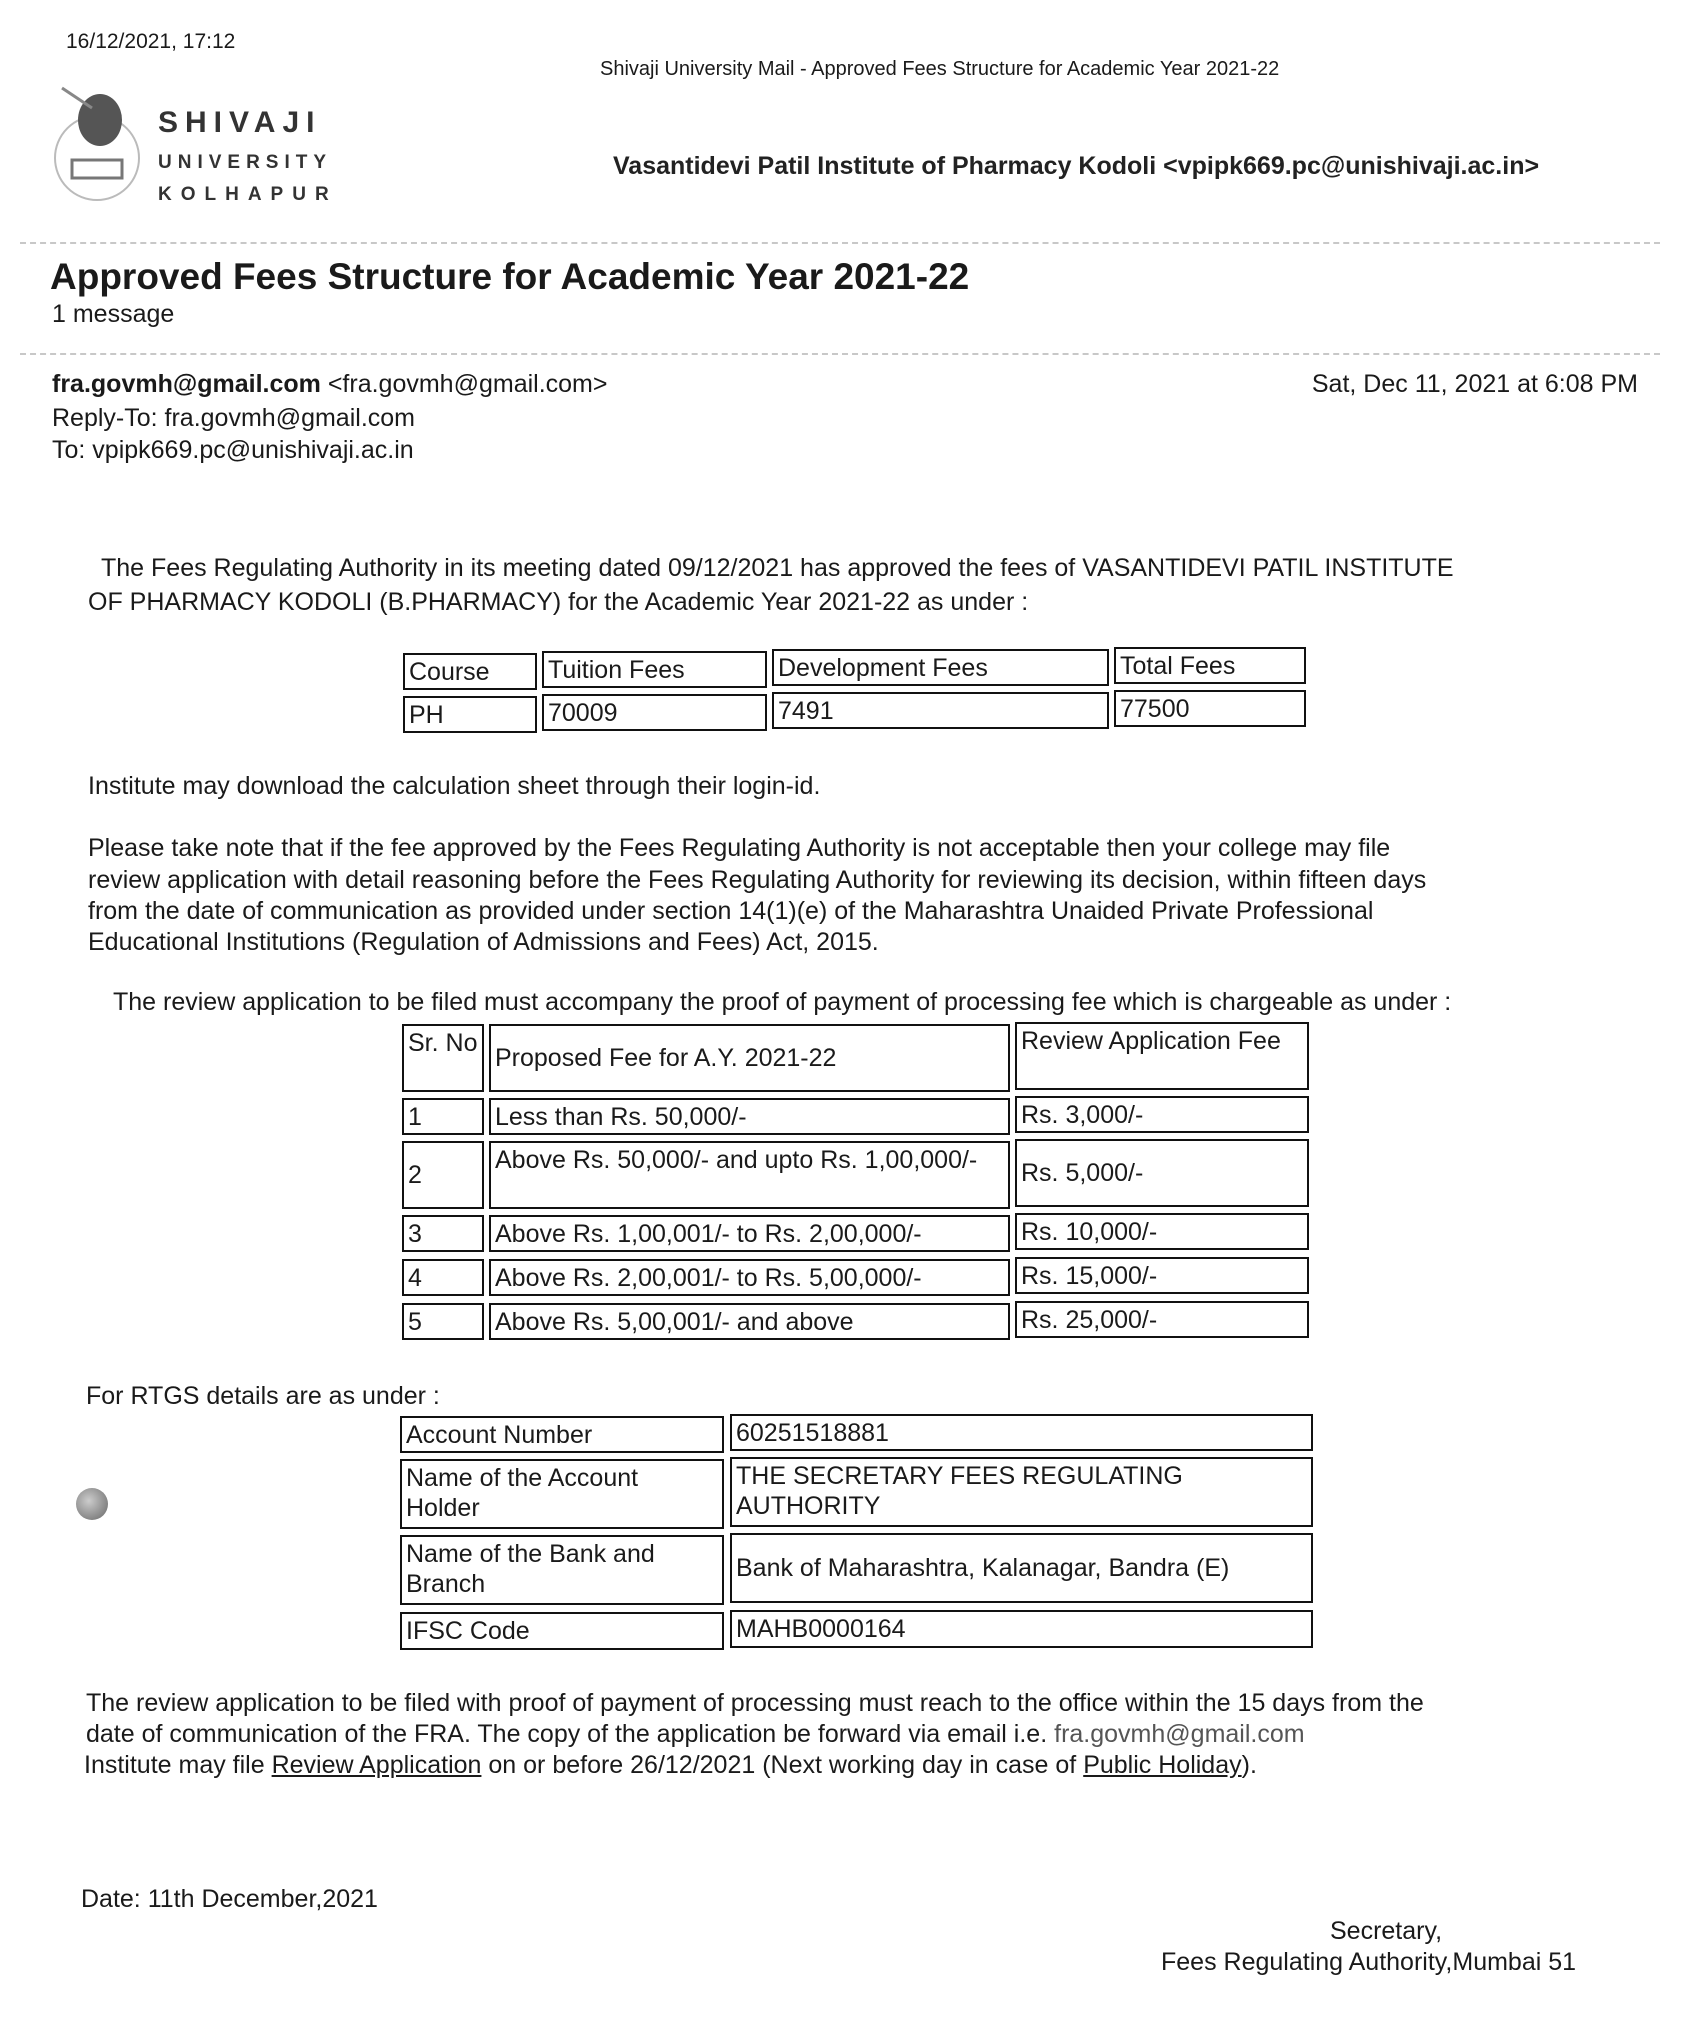  I want to click on sender-name: fra.govmh@gmail.com, so click(186, 384).